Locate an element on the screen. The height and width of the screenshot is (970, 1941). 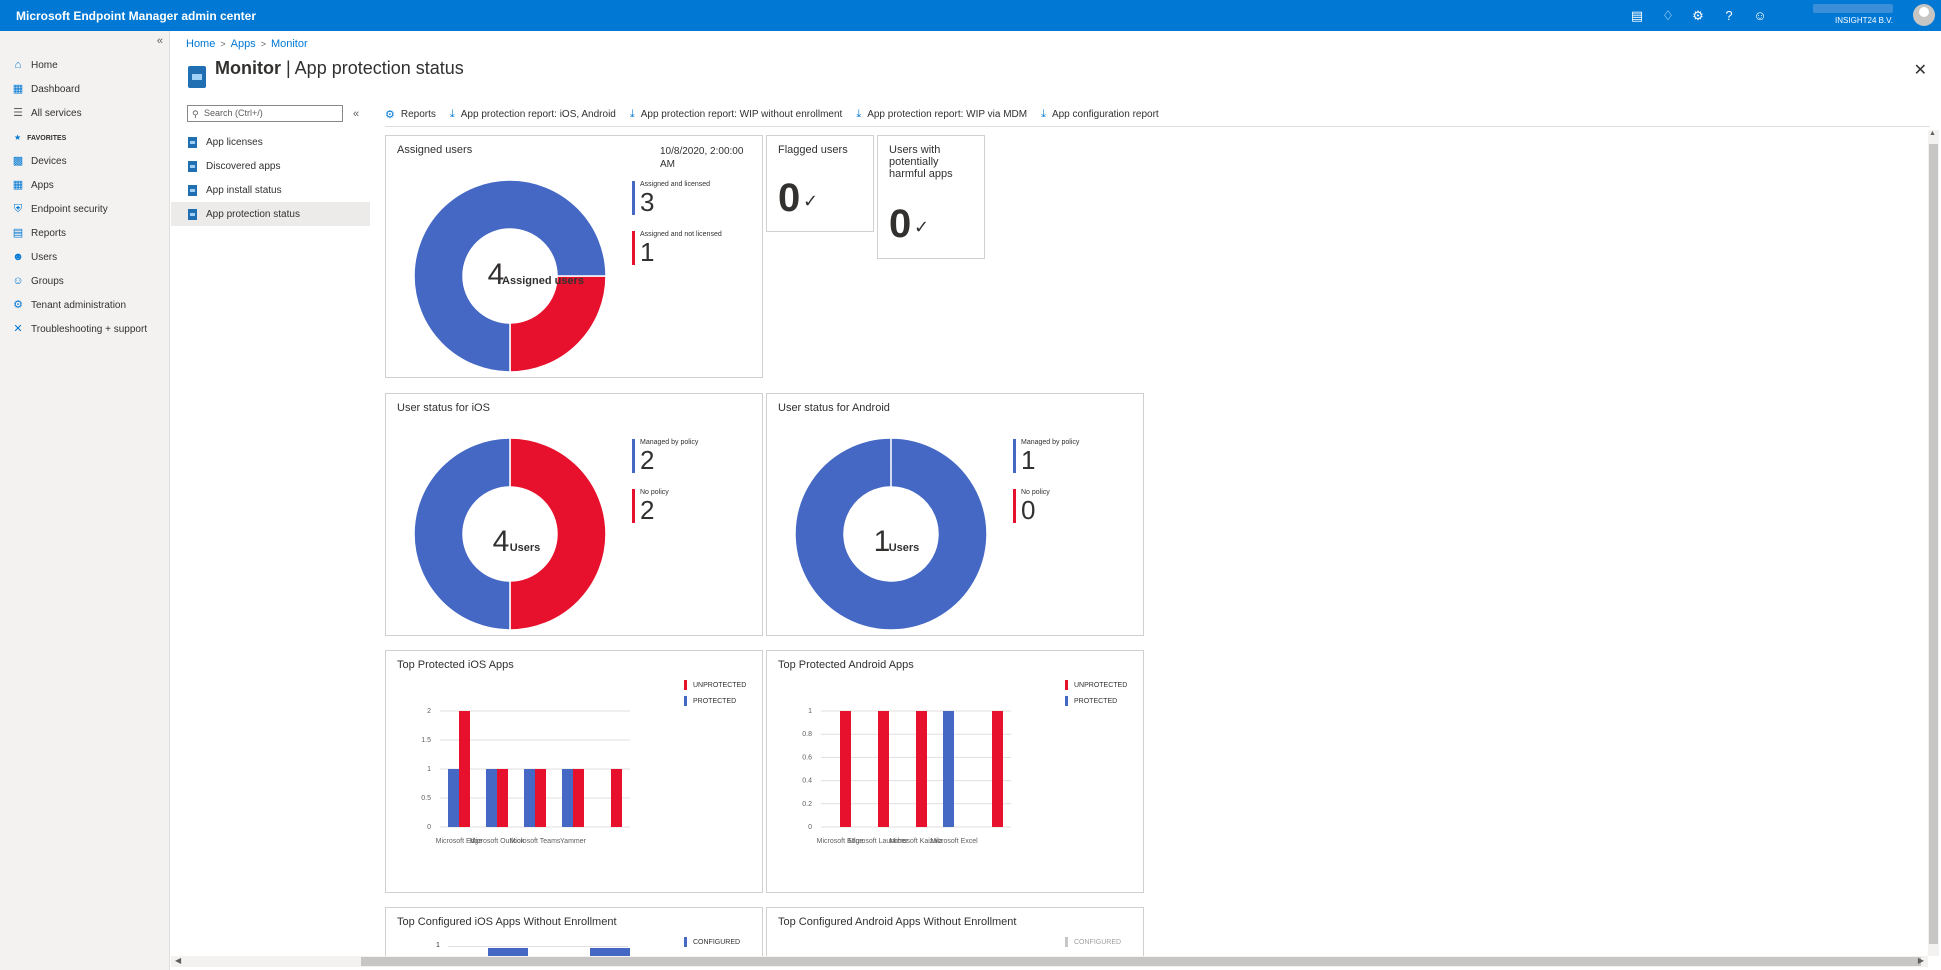
app-configuration-report-button: ⤓ App configuration report is located at coordinates (1100, 114).